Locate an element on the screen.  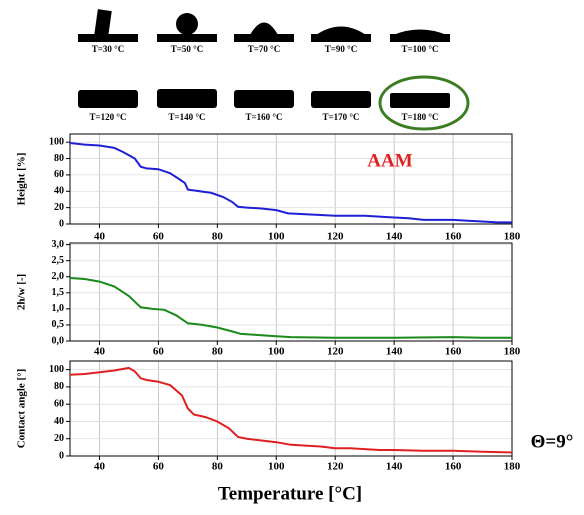
image-label: T=140 °C is located at coordinates (187, 117).